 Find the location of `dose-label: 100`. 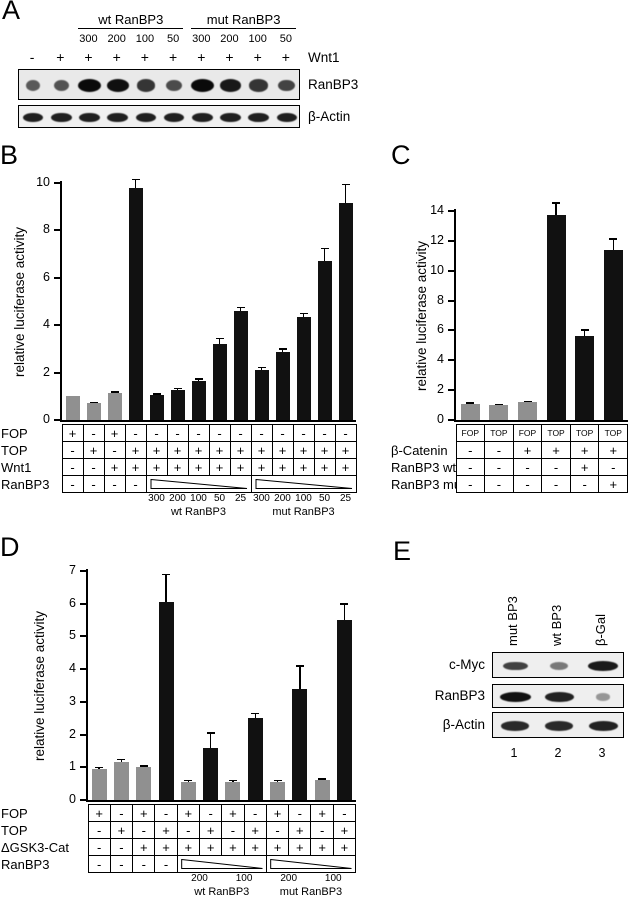

dose-label: 100 is located at coordinates (244, 879).